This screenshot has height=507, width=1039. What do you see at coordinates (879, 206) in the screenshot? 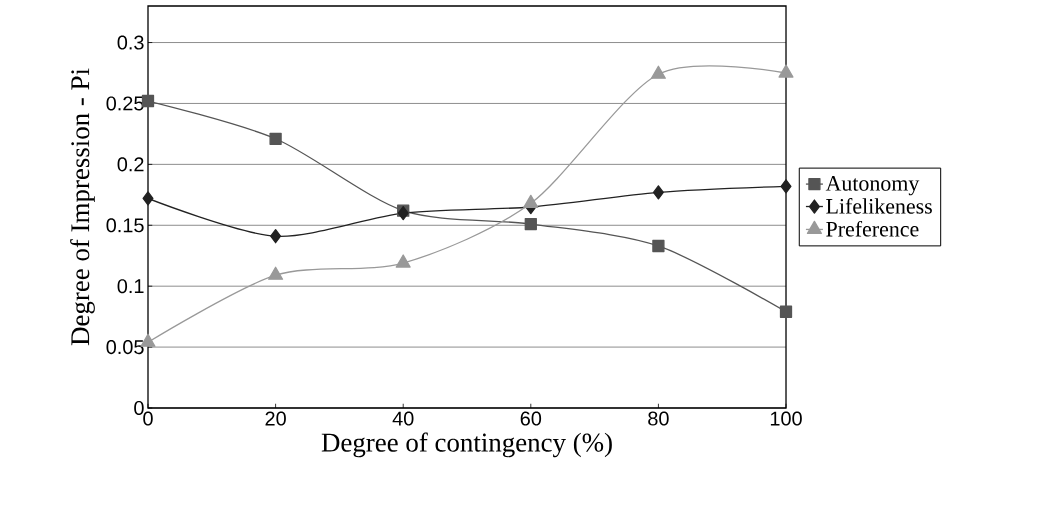
I see `legend-label: Lifelikeness` at bounding box center [879, 206].